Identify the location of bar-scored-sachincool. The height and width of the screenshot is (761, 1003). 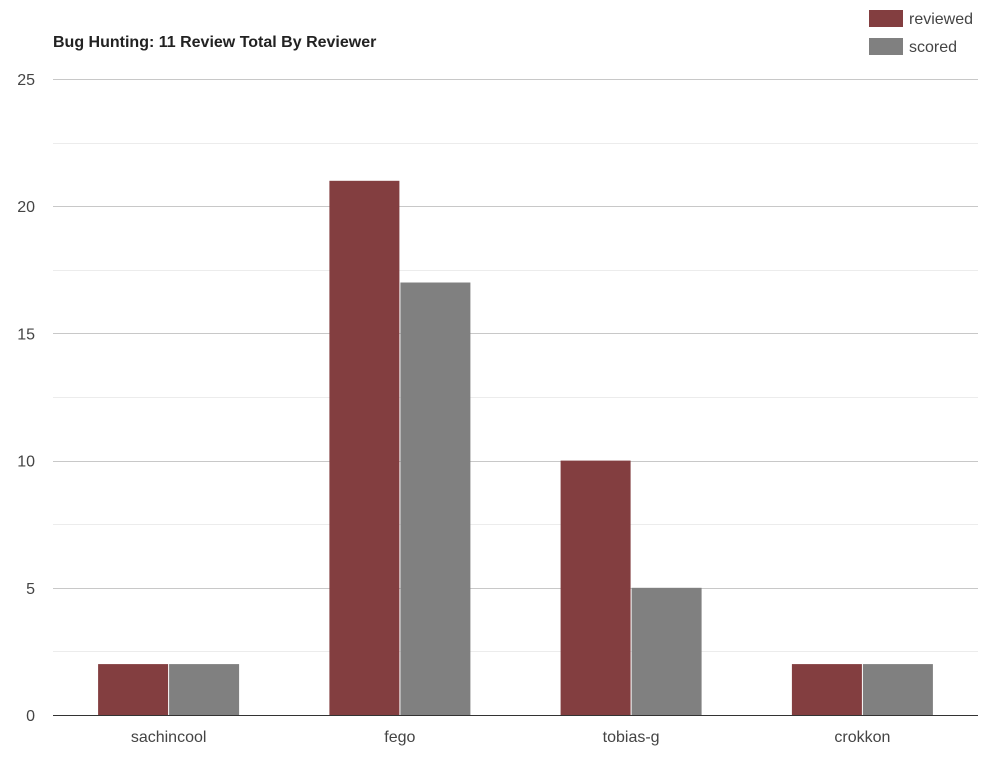
(204, 689).